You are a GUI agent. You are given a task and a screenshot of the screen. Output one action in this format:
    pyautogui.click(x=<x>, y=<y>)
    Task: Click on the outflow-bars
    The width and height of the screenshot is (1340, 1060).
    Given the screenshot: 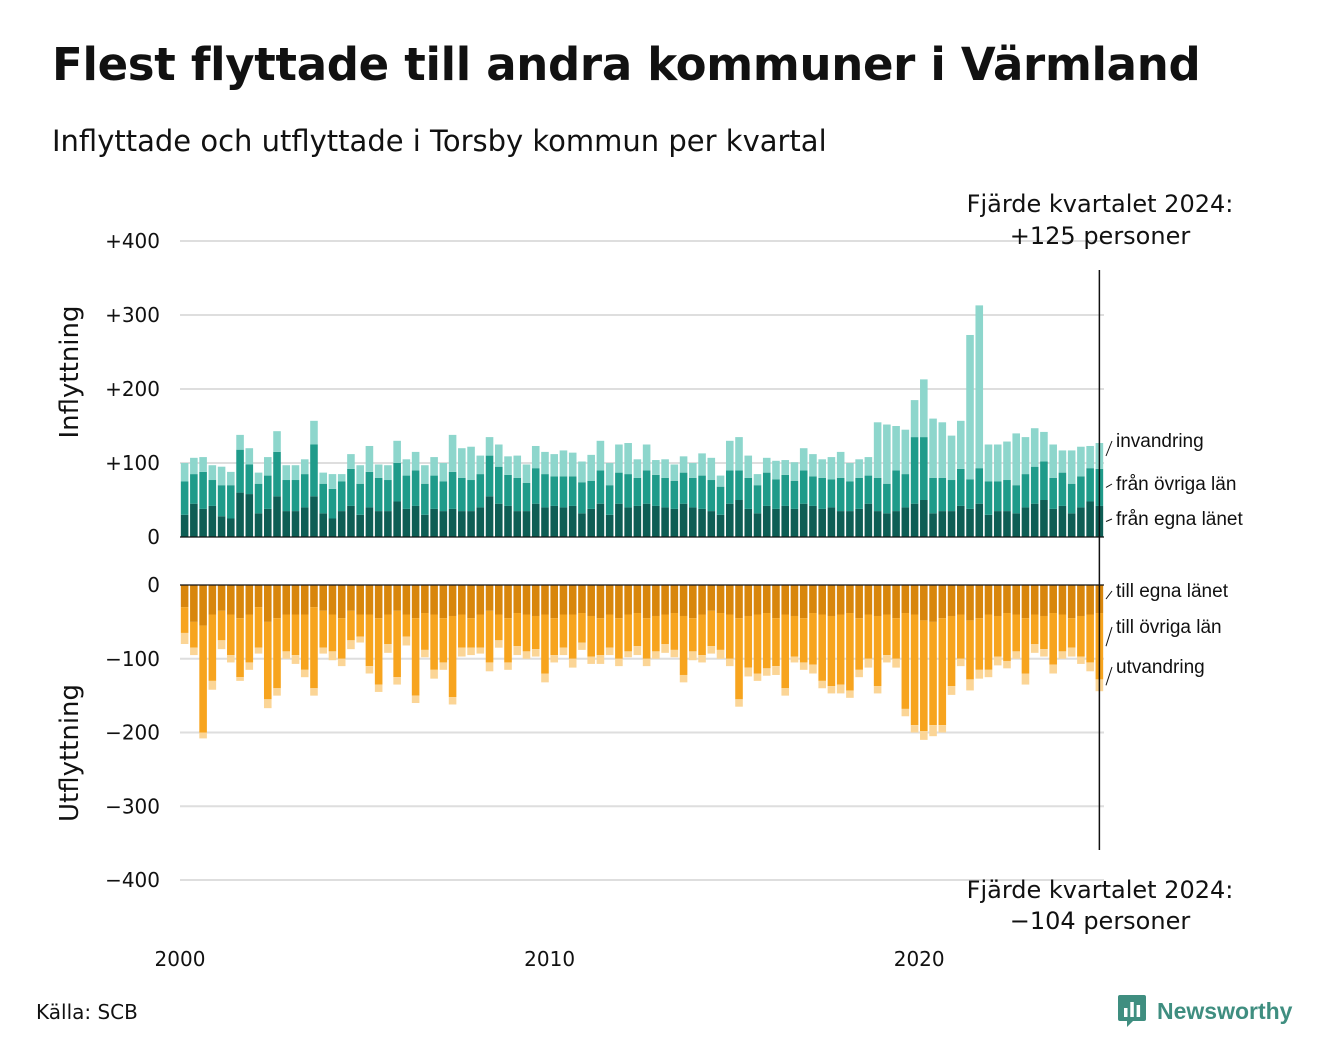 What is the action you would take?
    pyautogui.click(x=642, y=662)
    